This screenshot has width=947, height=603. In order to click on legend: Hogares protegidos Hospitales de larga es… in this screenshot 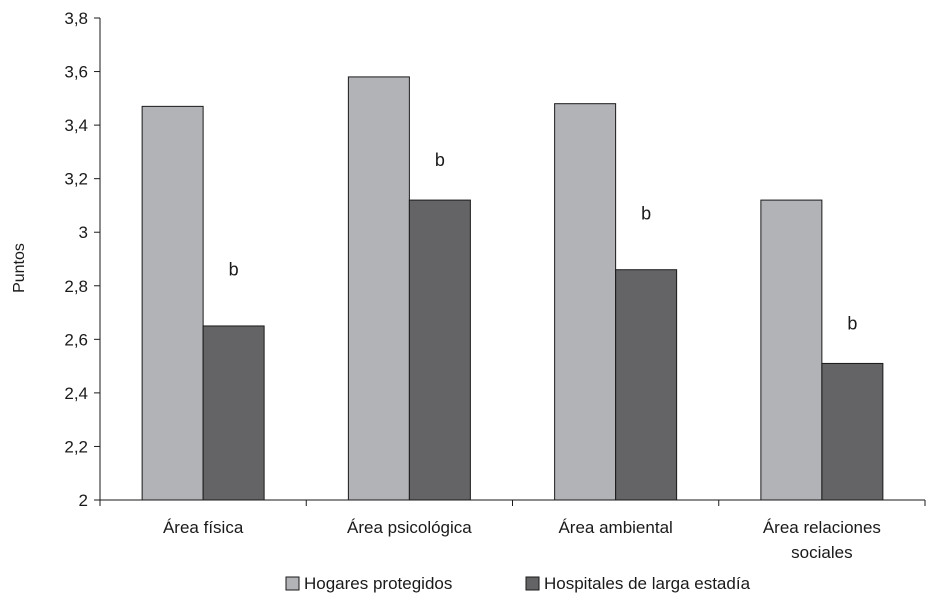, I will do `click(518, 583)`.